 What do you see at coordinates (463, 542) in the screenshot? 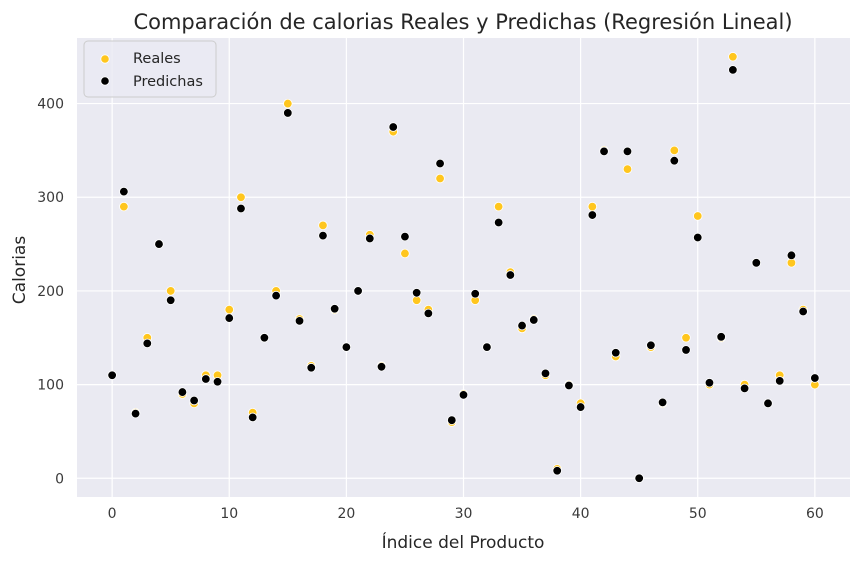
I see `x-axis-label: Índice del Producto` at bounding box center [463, 542].